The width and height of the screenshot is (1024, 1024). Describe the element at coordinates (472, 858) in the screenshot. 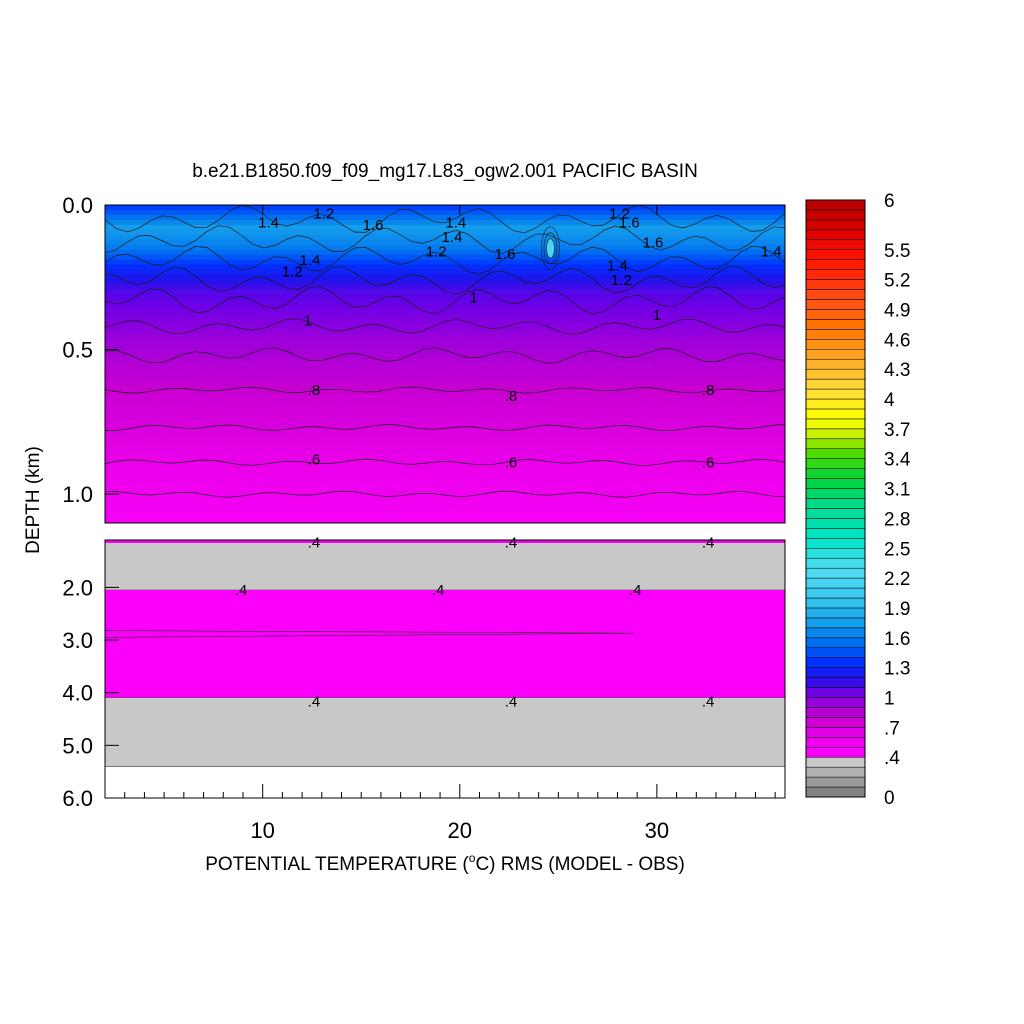

I see `x-axis-label-degree: o` at that location.